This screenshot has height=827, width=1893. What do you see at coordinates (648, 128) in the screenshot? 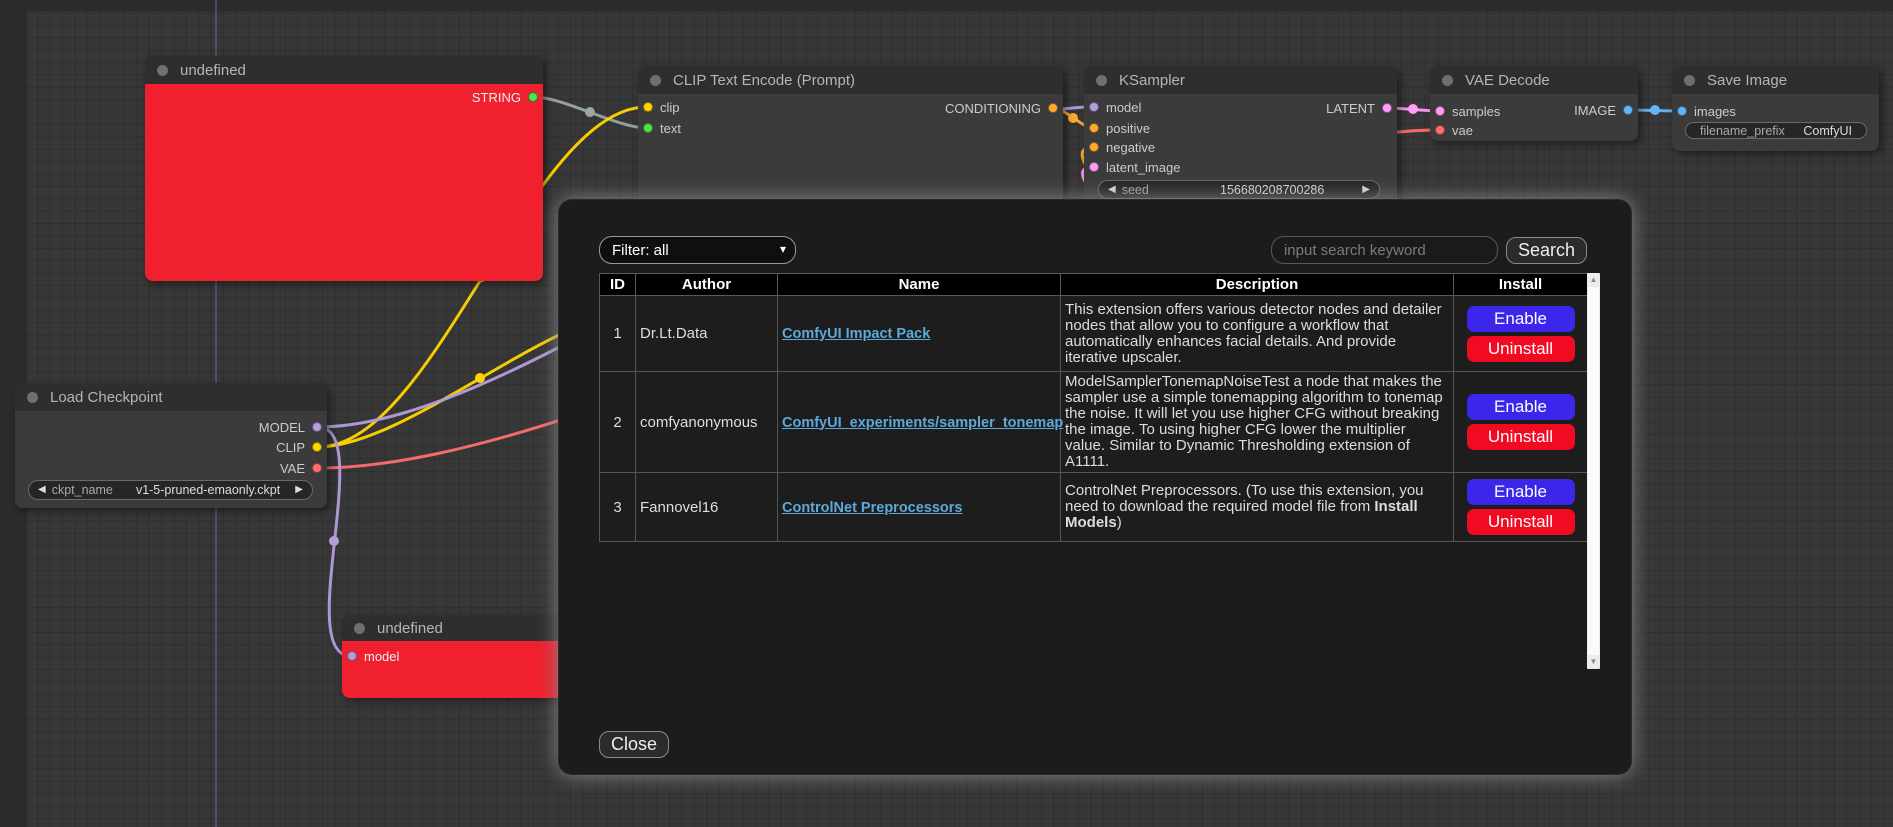
I see `input-port-text` at bounding box center [648, 128].